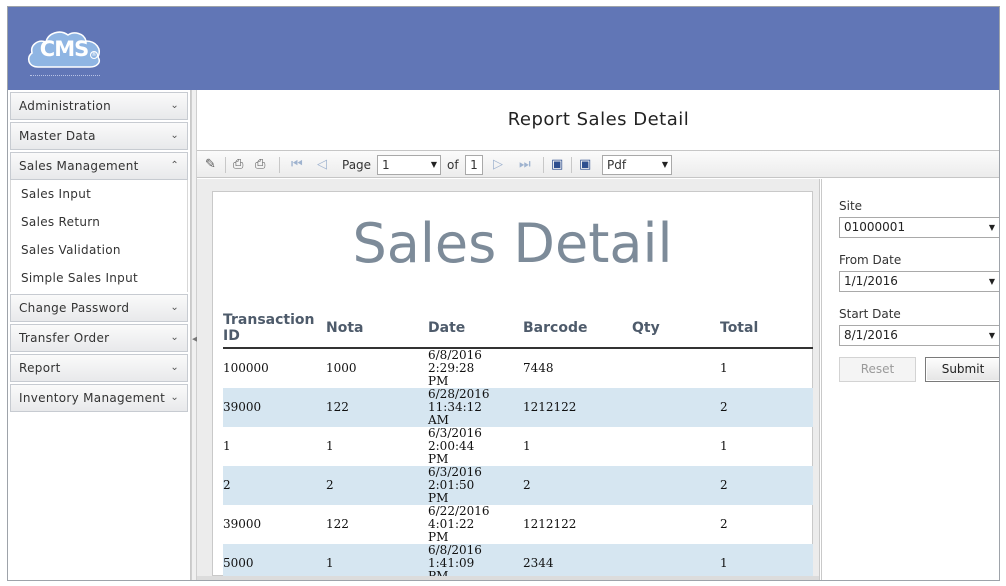 Image resolution: width=1006 pixels, height=586 pixels. What do you see at coordinates (875, 227) in the screenshot?
I see `site-value: 01000001` at bounding box center [875, 227].